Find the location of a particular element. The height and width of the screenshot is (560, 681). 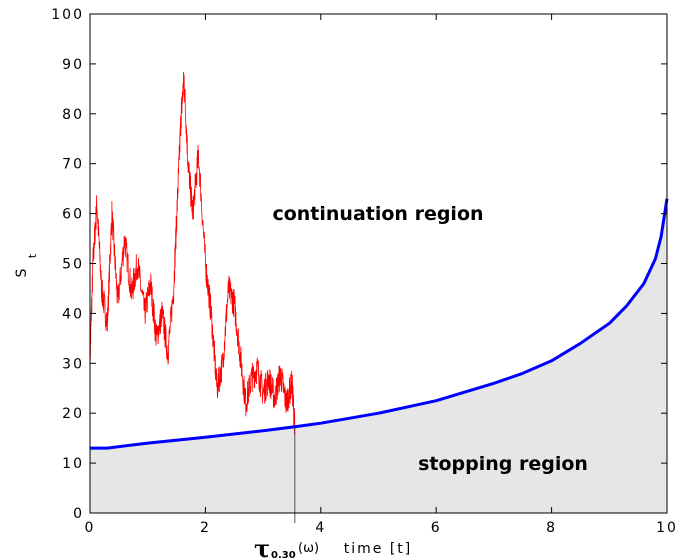

y-tick-label: 100 is located at coordinates (67, 15).